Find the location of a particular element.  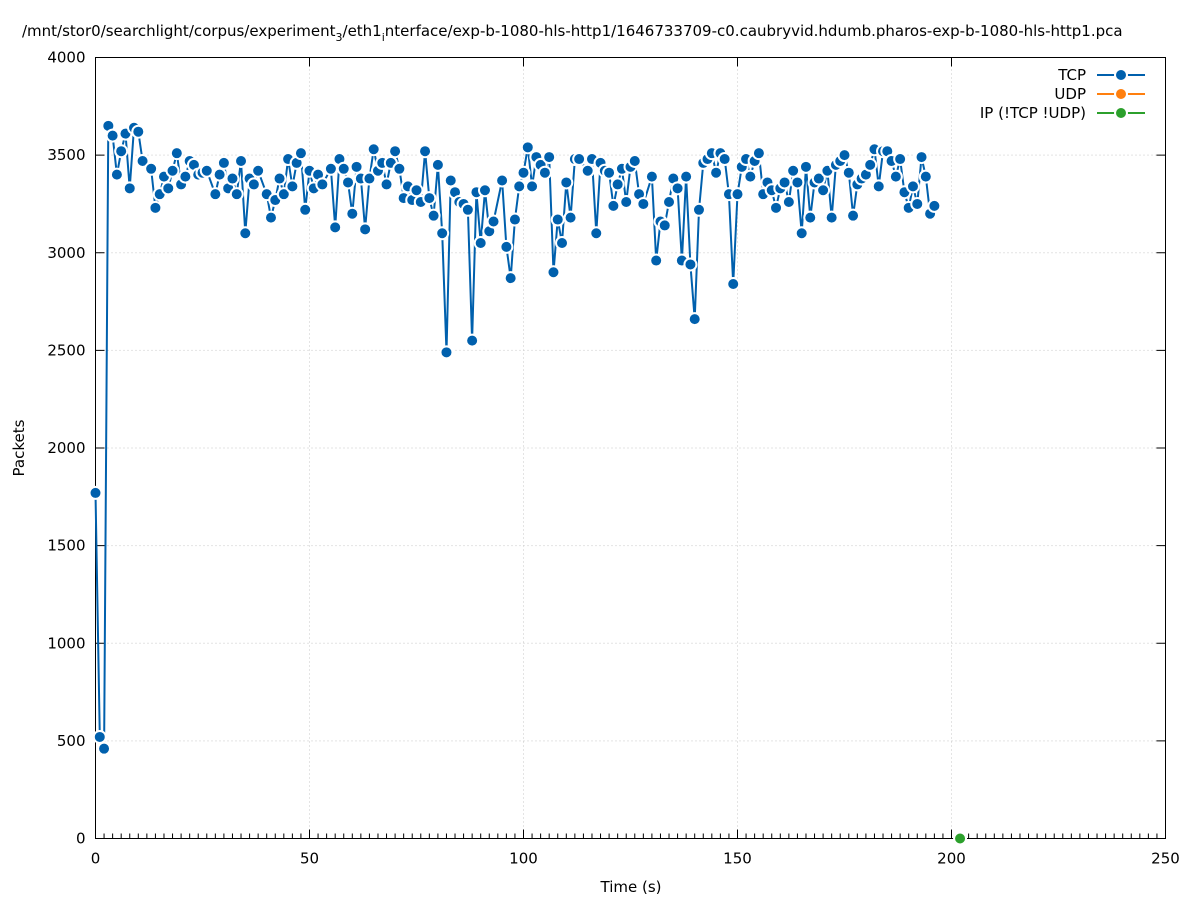

legend-label: IP (!TCP !UDP) is located at coordinates (1033, 113).